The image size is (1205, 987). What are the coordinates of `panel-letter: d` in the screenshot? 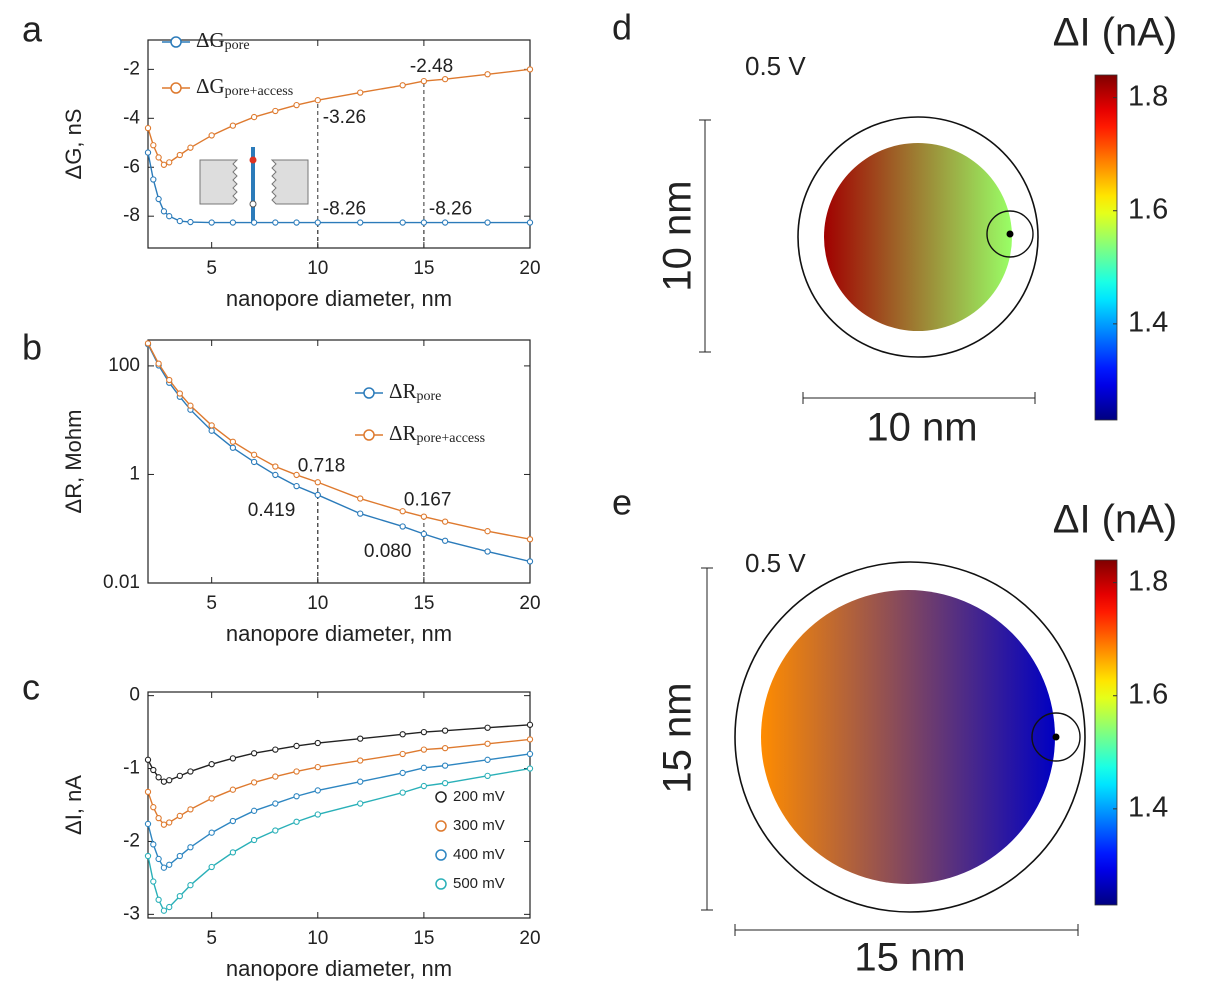 It's located at (622, 27).